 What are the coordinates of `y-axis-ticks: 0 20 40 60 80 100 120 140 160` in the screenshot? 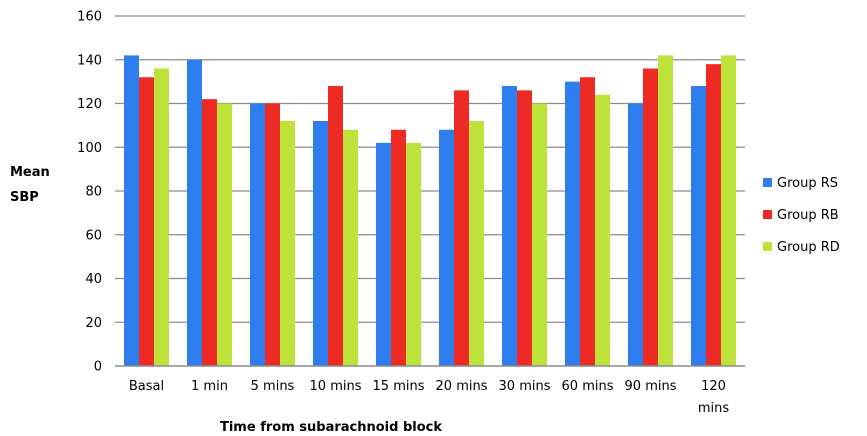 It's located at (89, 192).